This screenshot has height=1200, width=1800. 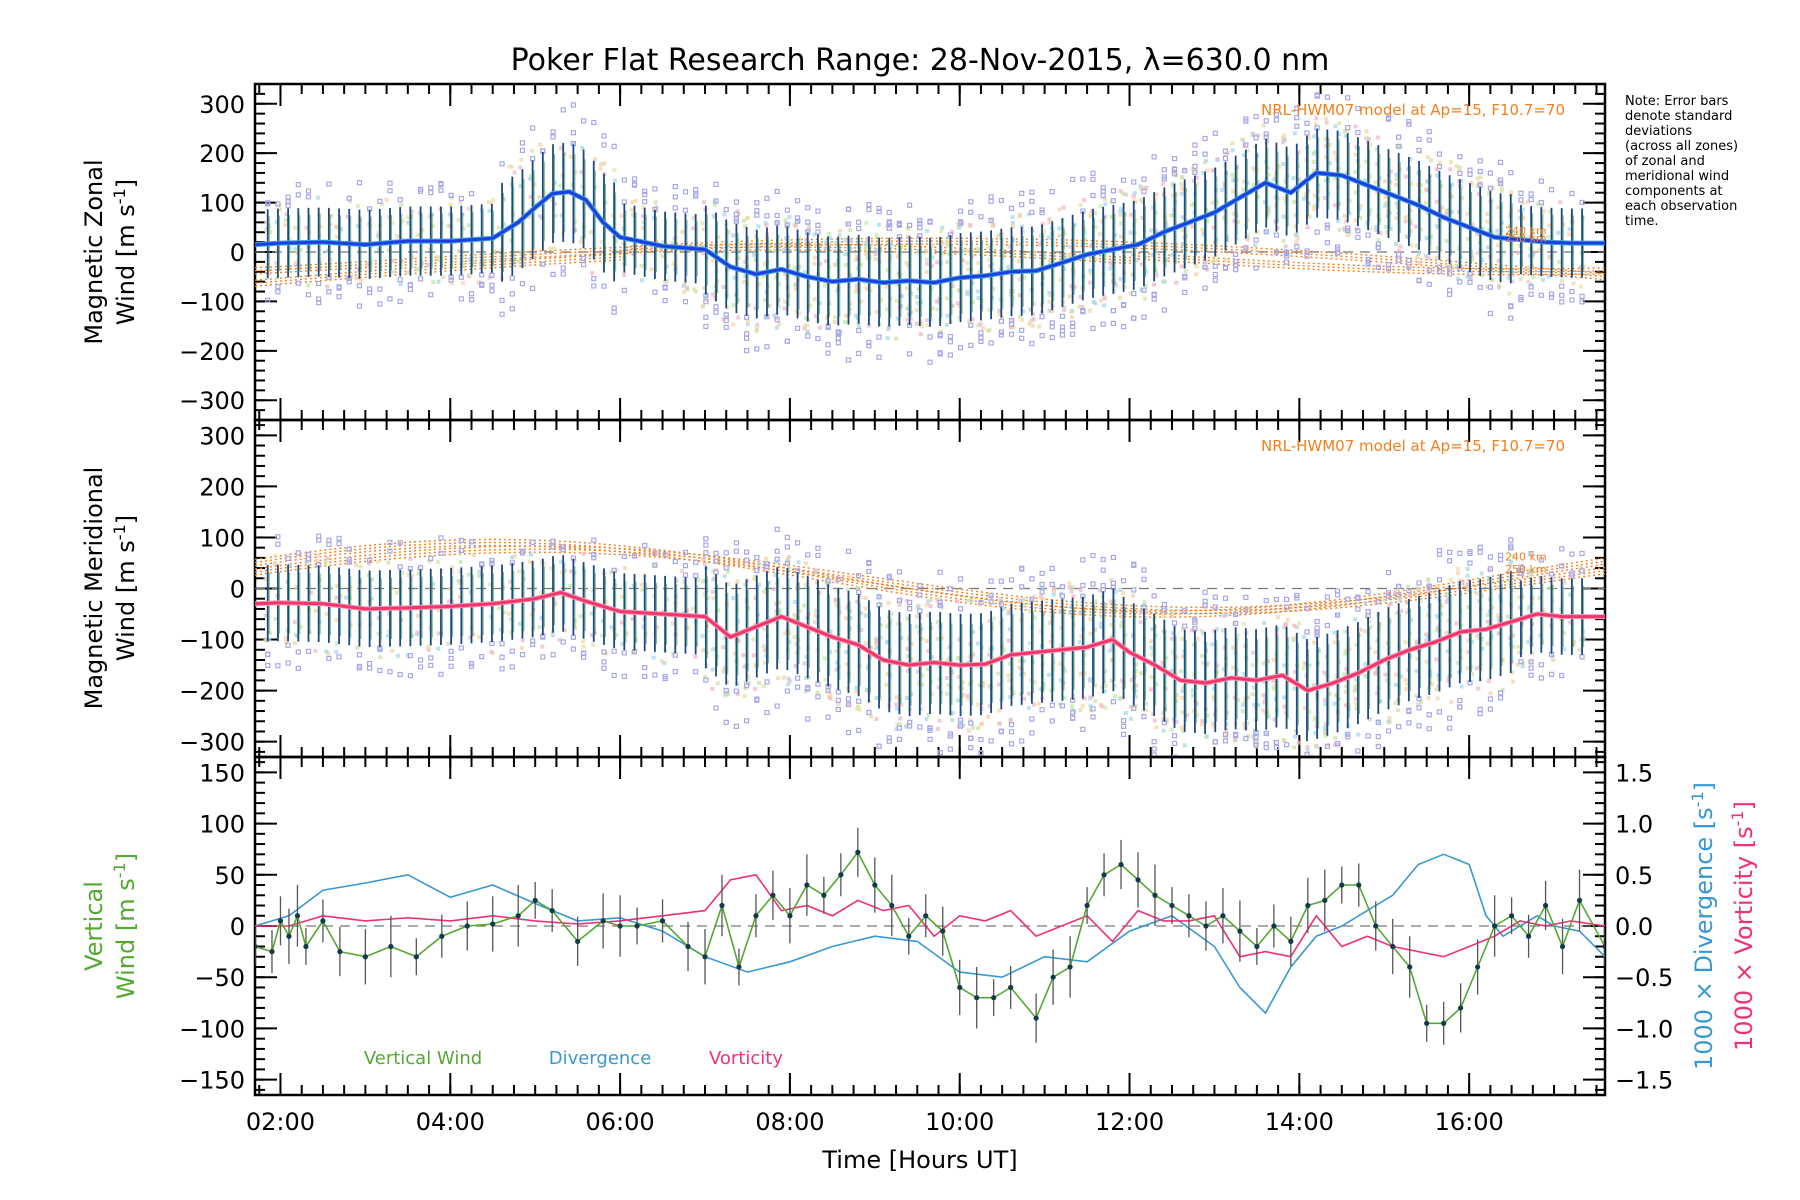 What do you see at coordinates (222, 773) in the screenshot?
I see `y-tick-label: 150` at bounding box center [222, 773].